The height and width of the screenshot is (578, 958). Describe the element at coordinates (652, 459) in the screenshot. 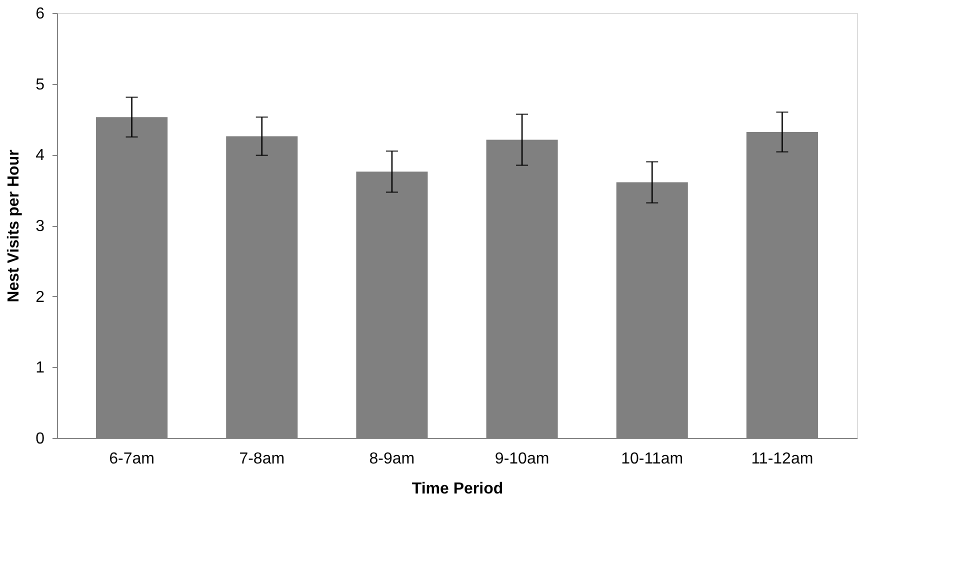

I see `x-tick-label: 10-11am` at that location.